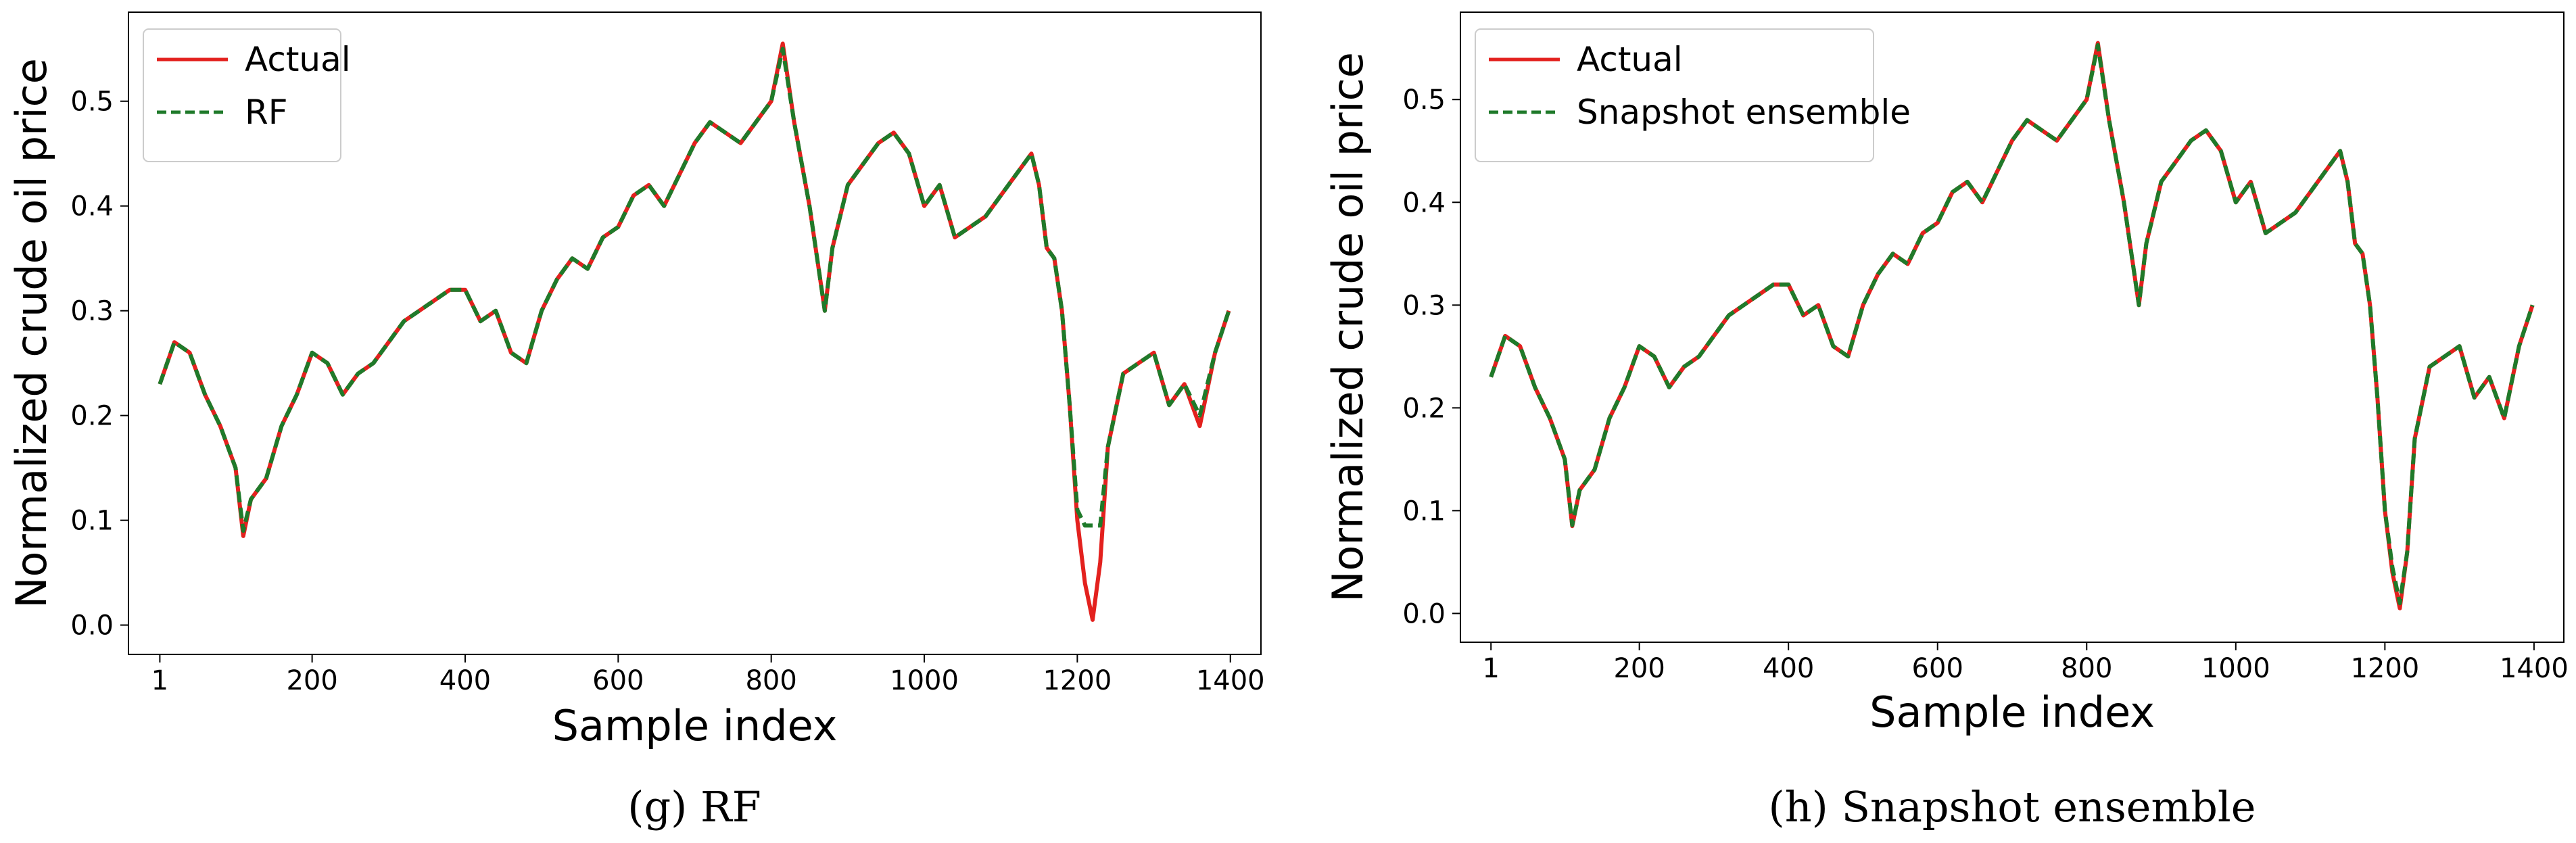  I want to click on legend: Actual Snapshot ensemble, so click(1693, 95).